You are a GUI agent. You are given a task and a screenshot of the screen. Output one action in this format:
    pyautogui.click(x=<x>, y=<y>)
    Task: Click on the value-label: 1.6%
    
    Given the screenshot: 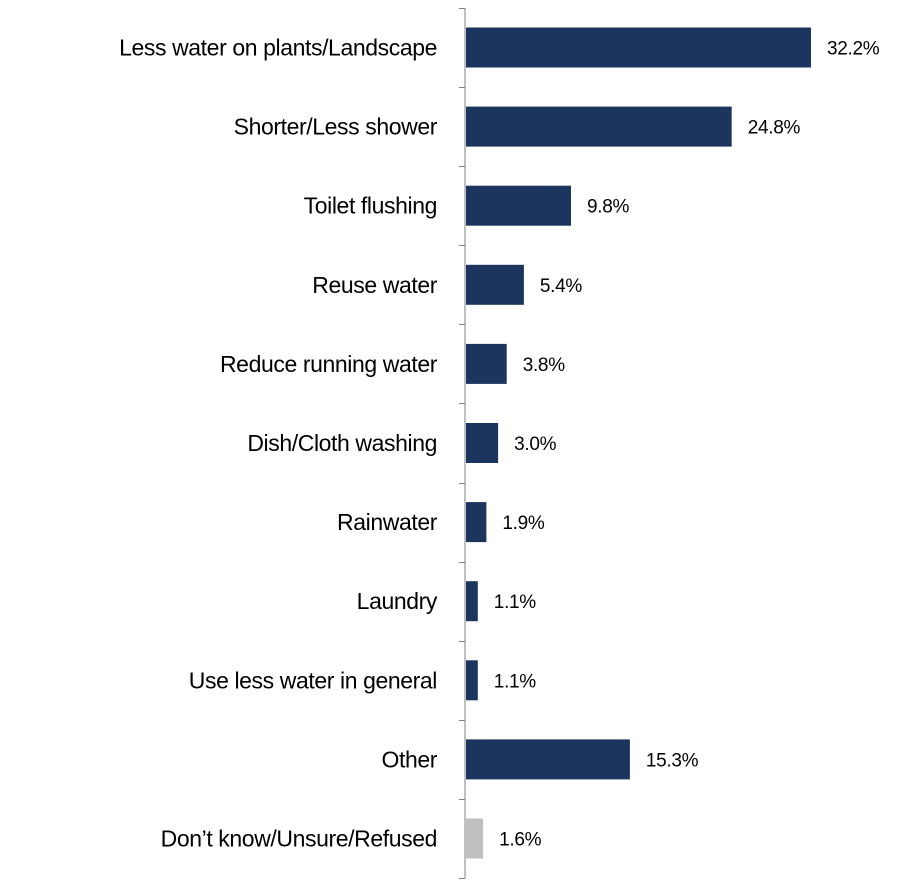 What is the action you would take?
    pyautogui.click(x=520, y=840)
    